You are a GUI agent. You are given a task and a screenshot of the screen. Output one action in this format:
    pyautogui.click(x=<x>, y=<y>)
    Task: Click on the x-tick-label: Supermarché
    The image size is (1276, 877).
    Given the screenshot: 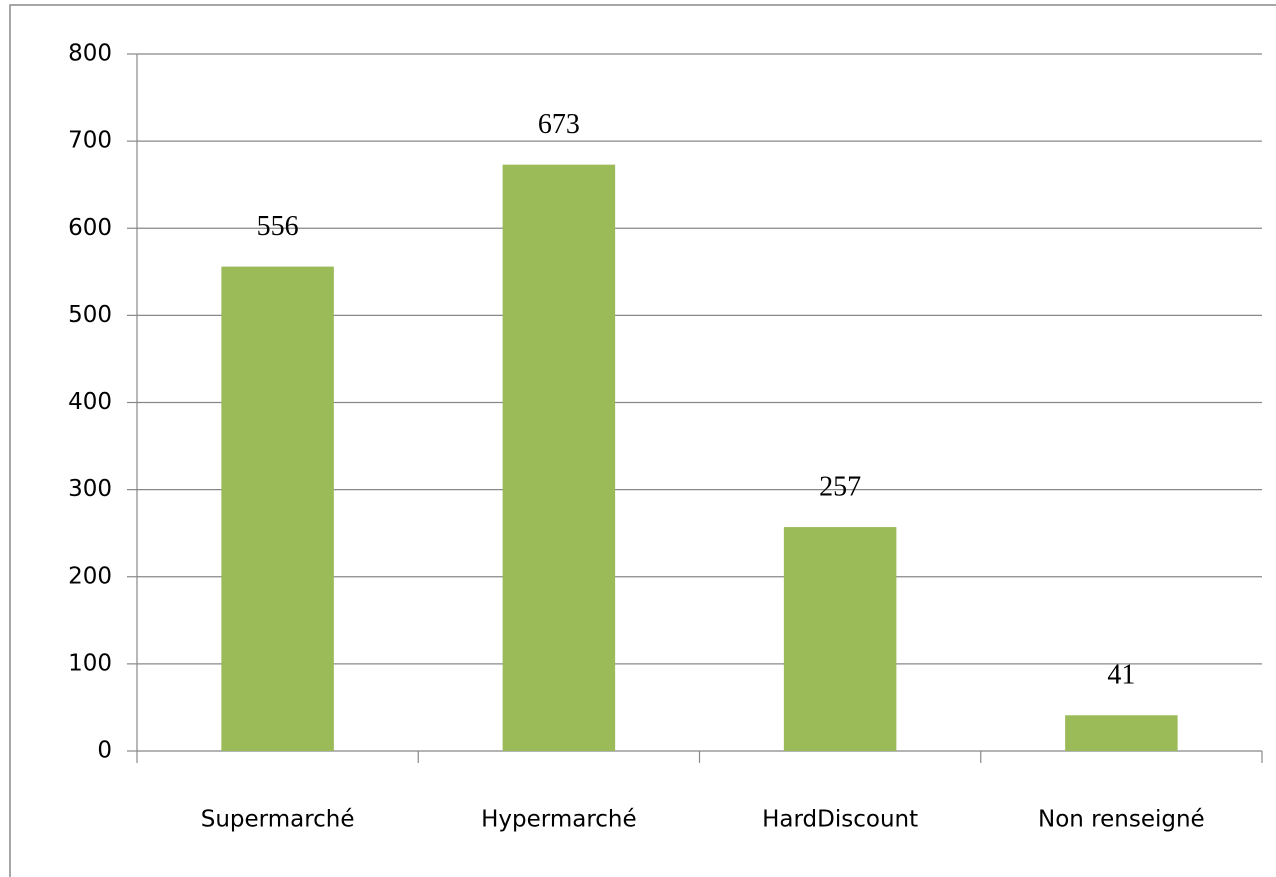 What is the action you would take?
    pyautogui.click(x=278, y=820)
    